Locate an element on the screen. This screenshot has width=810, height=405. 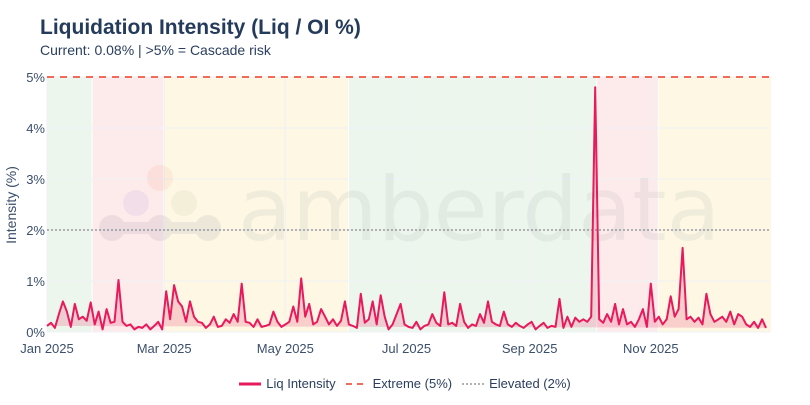
legend-label: Liq Intensity is located at coordinates (301, 383).